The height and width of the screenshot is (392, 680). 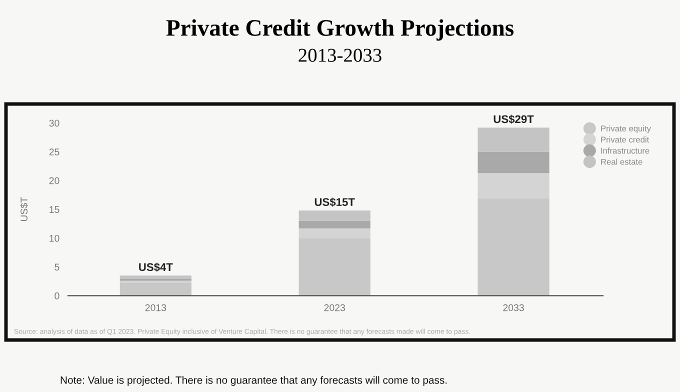 What do you see at coordinates (340, 30) in the screenshot?
I see `chart-title: Private Credit Growth Projections` at bounding box center [340, 30].